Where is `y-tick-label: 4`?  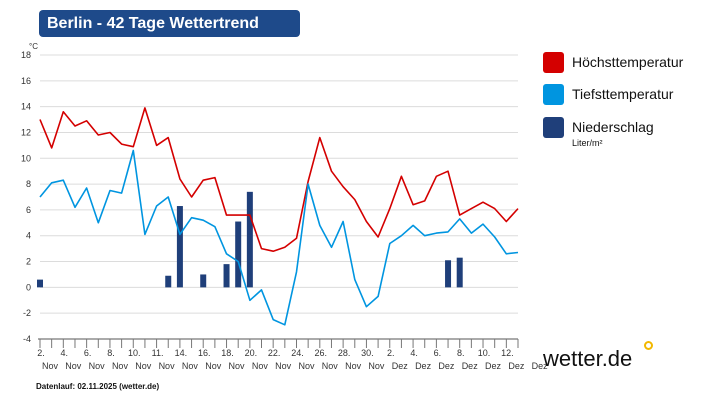
y-tick-label: 4 is located at coordinates (28, 236).